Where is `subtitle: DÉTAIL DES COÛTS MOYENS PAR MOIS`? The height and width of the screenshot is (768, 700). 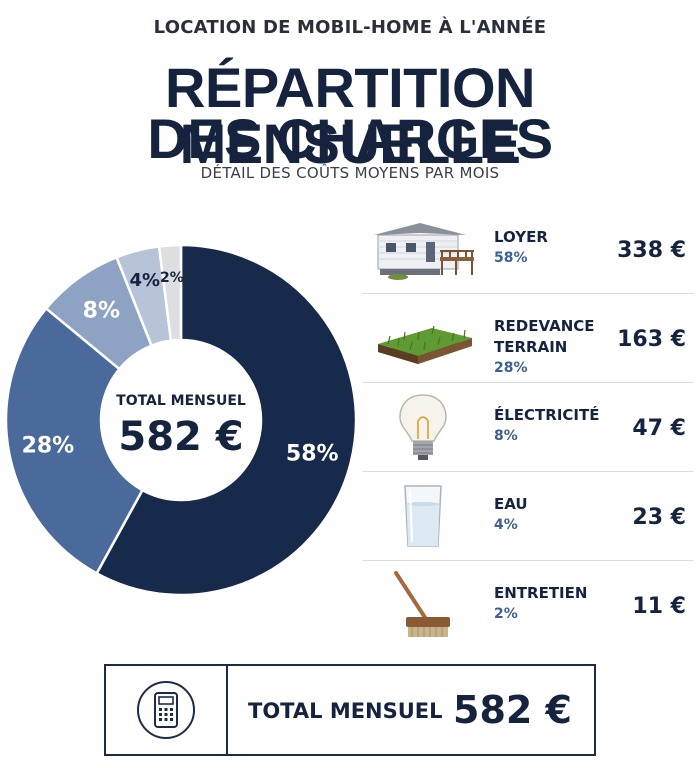
subtitle: DÉTAIL DES COÛTS MOYENS PAR MOIS is located at coordinates (350, 173).